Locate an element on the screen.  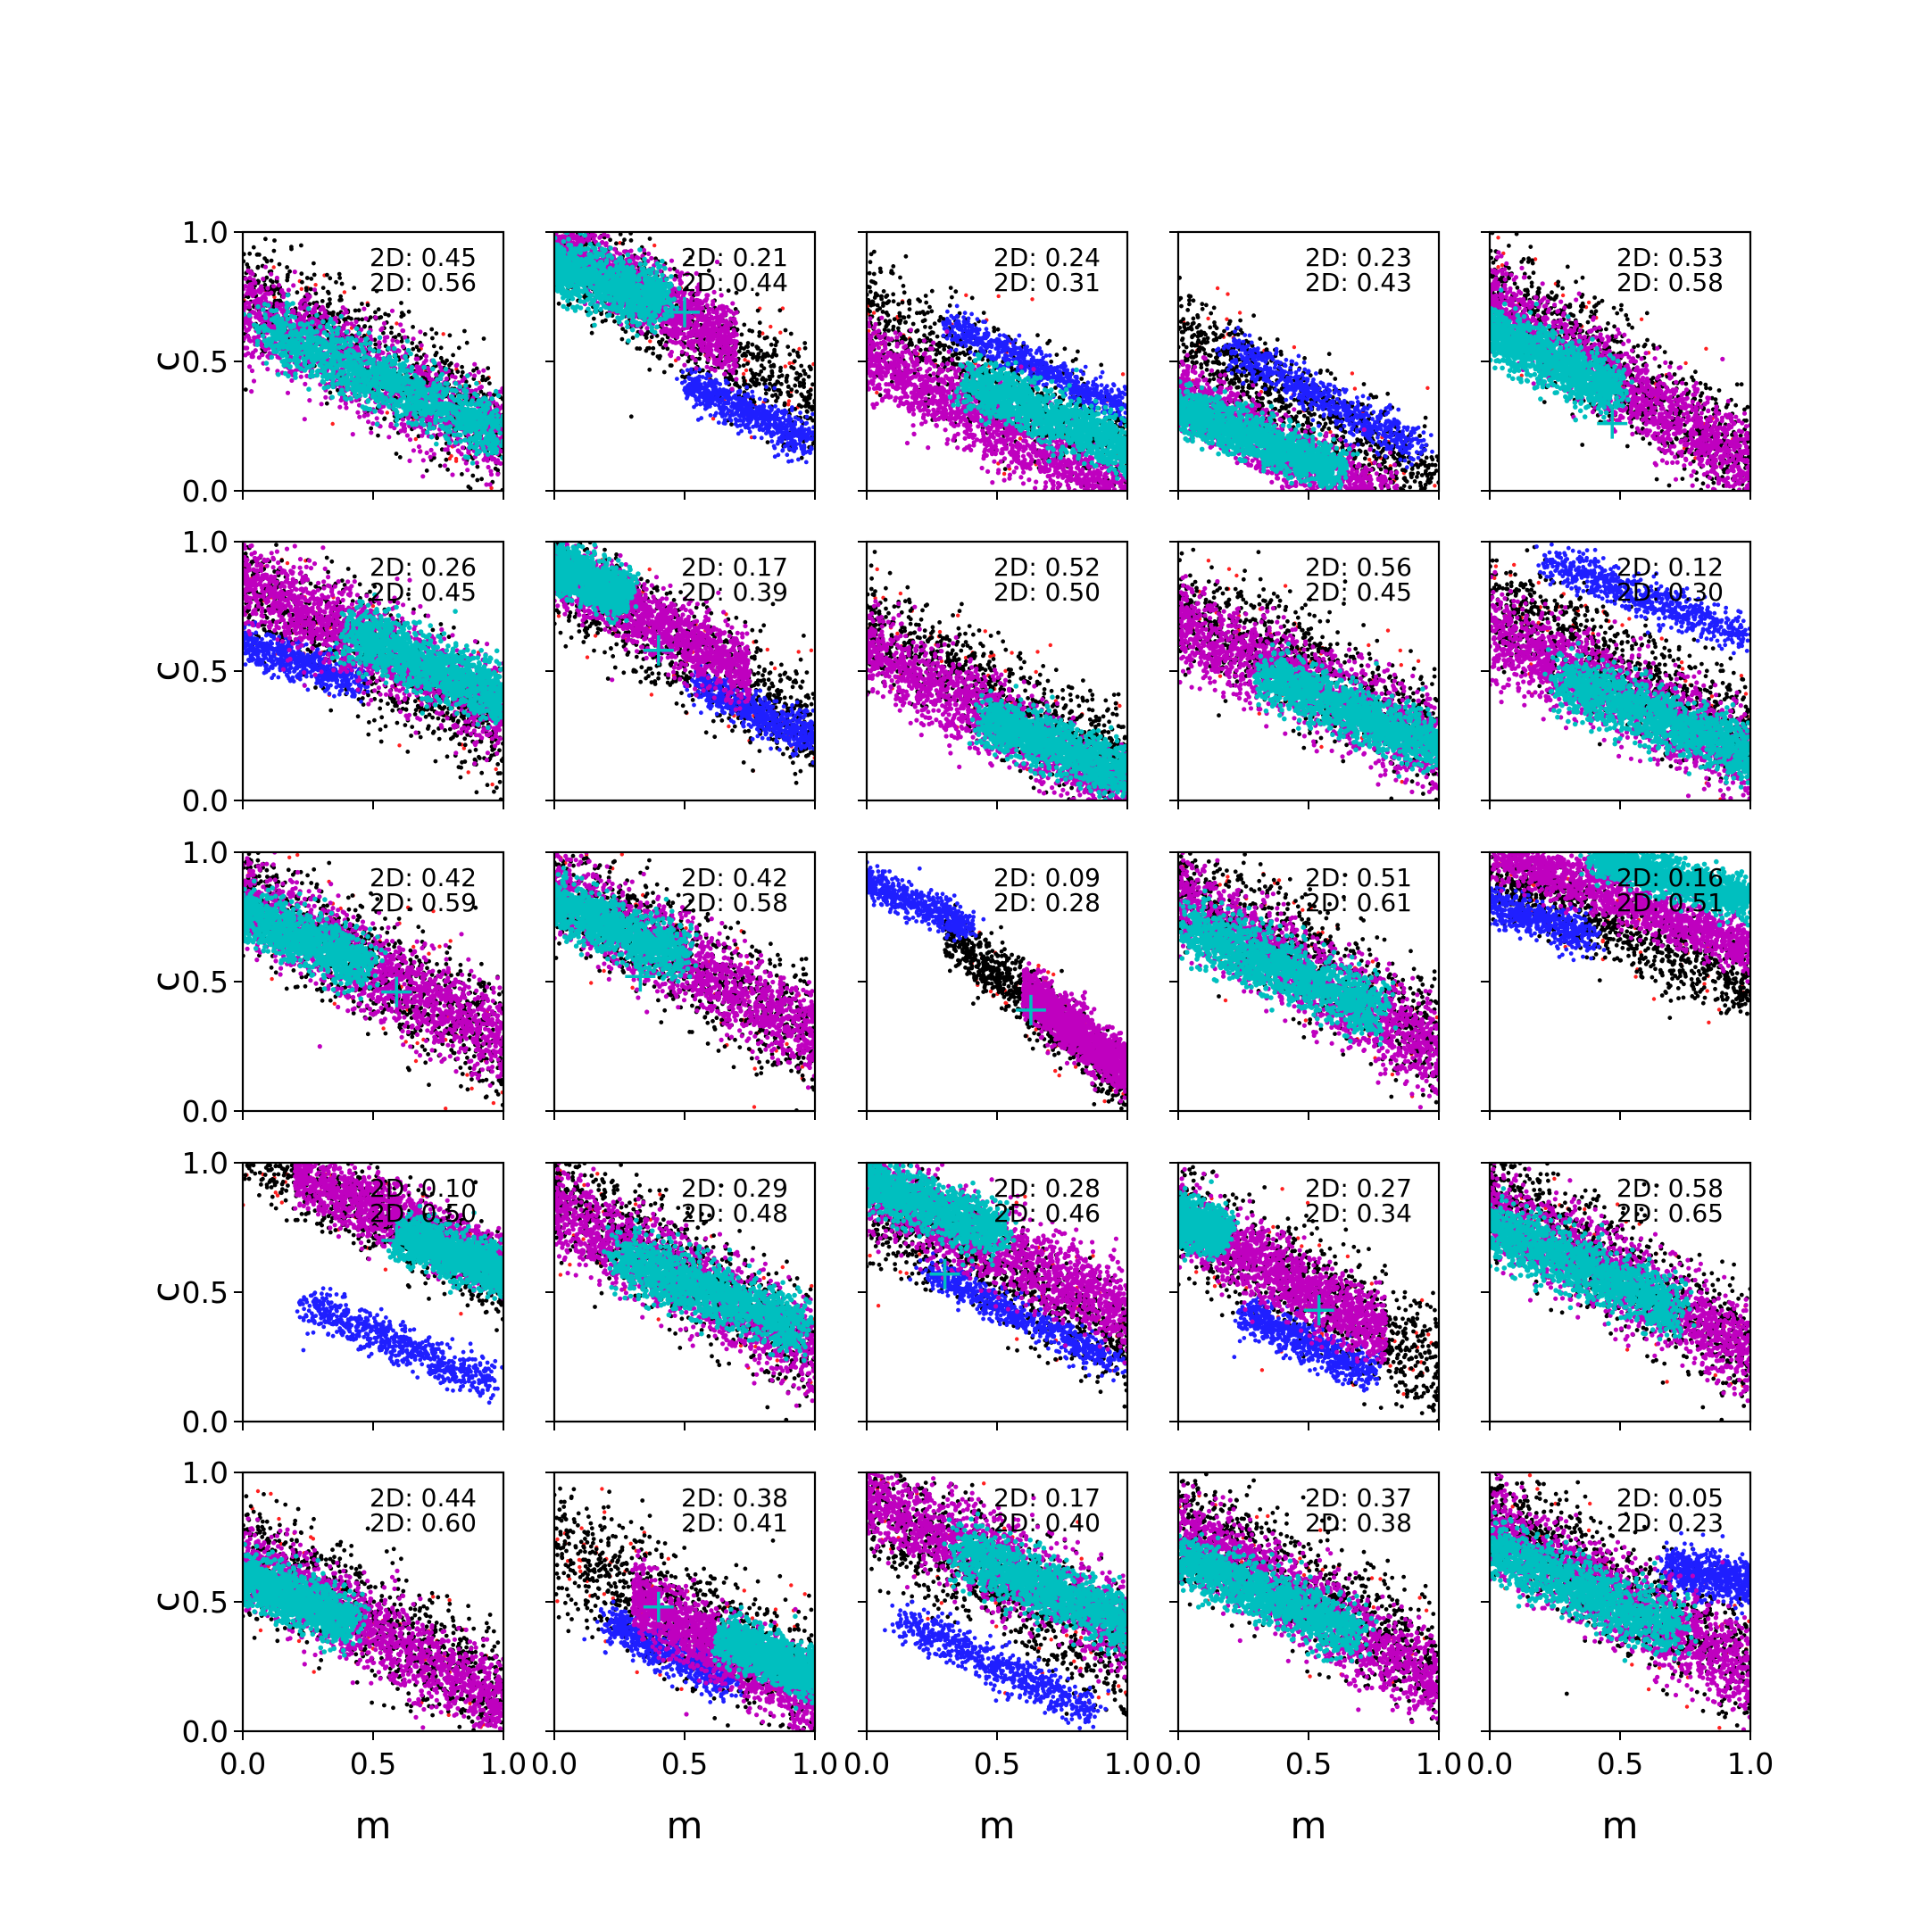
annotation-line2: 2D: 0.48 is located at coordinates (734, 1213).